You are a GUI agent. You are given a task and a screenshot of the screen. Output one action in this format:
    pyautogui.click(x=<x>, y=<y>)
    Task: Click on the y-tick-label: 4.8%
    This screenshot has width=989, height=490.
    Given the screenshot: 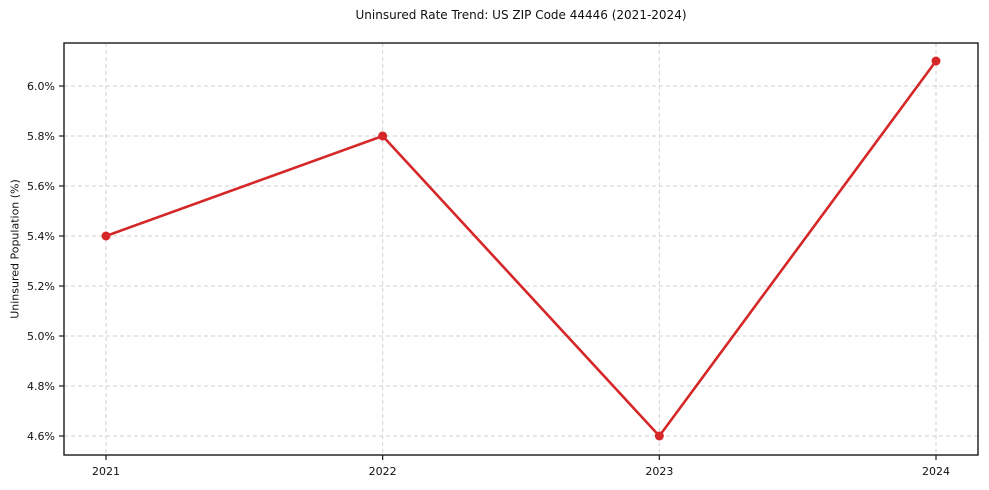 What is the action you would take?
    pyautogui.click(x=41, y=386)
    